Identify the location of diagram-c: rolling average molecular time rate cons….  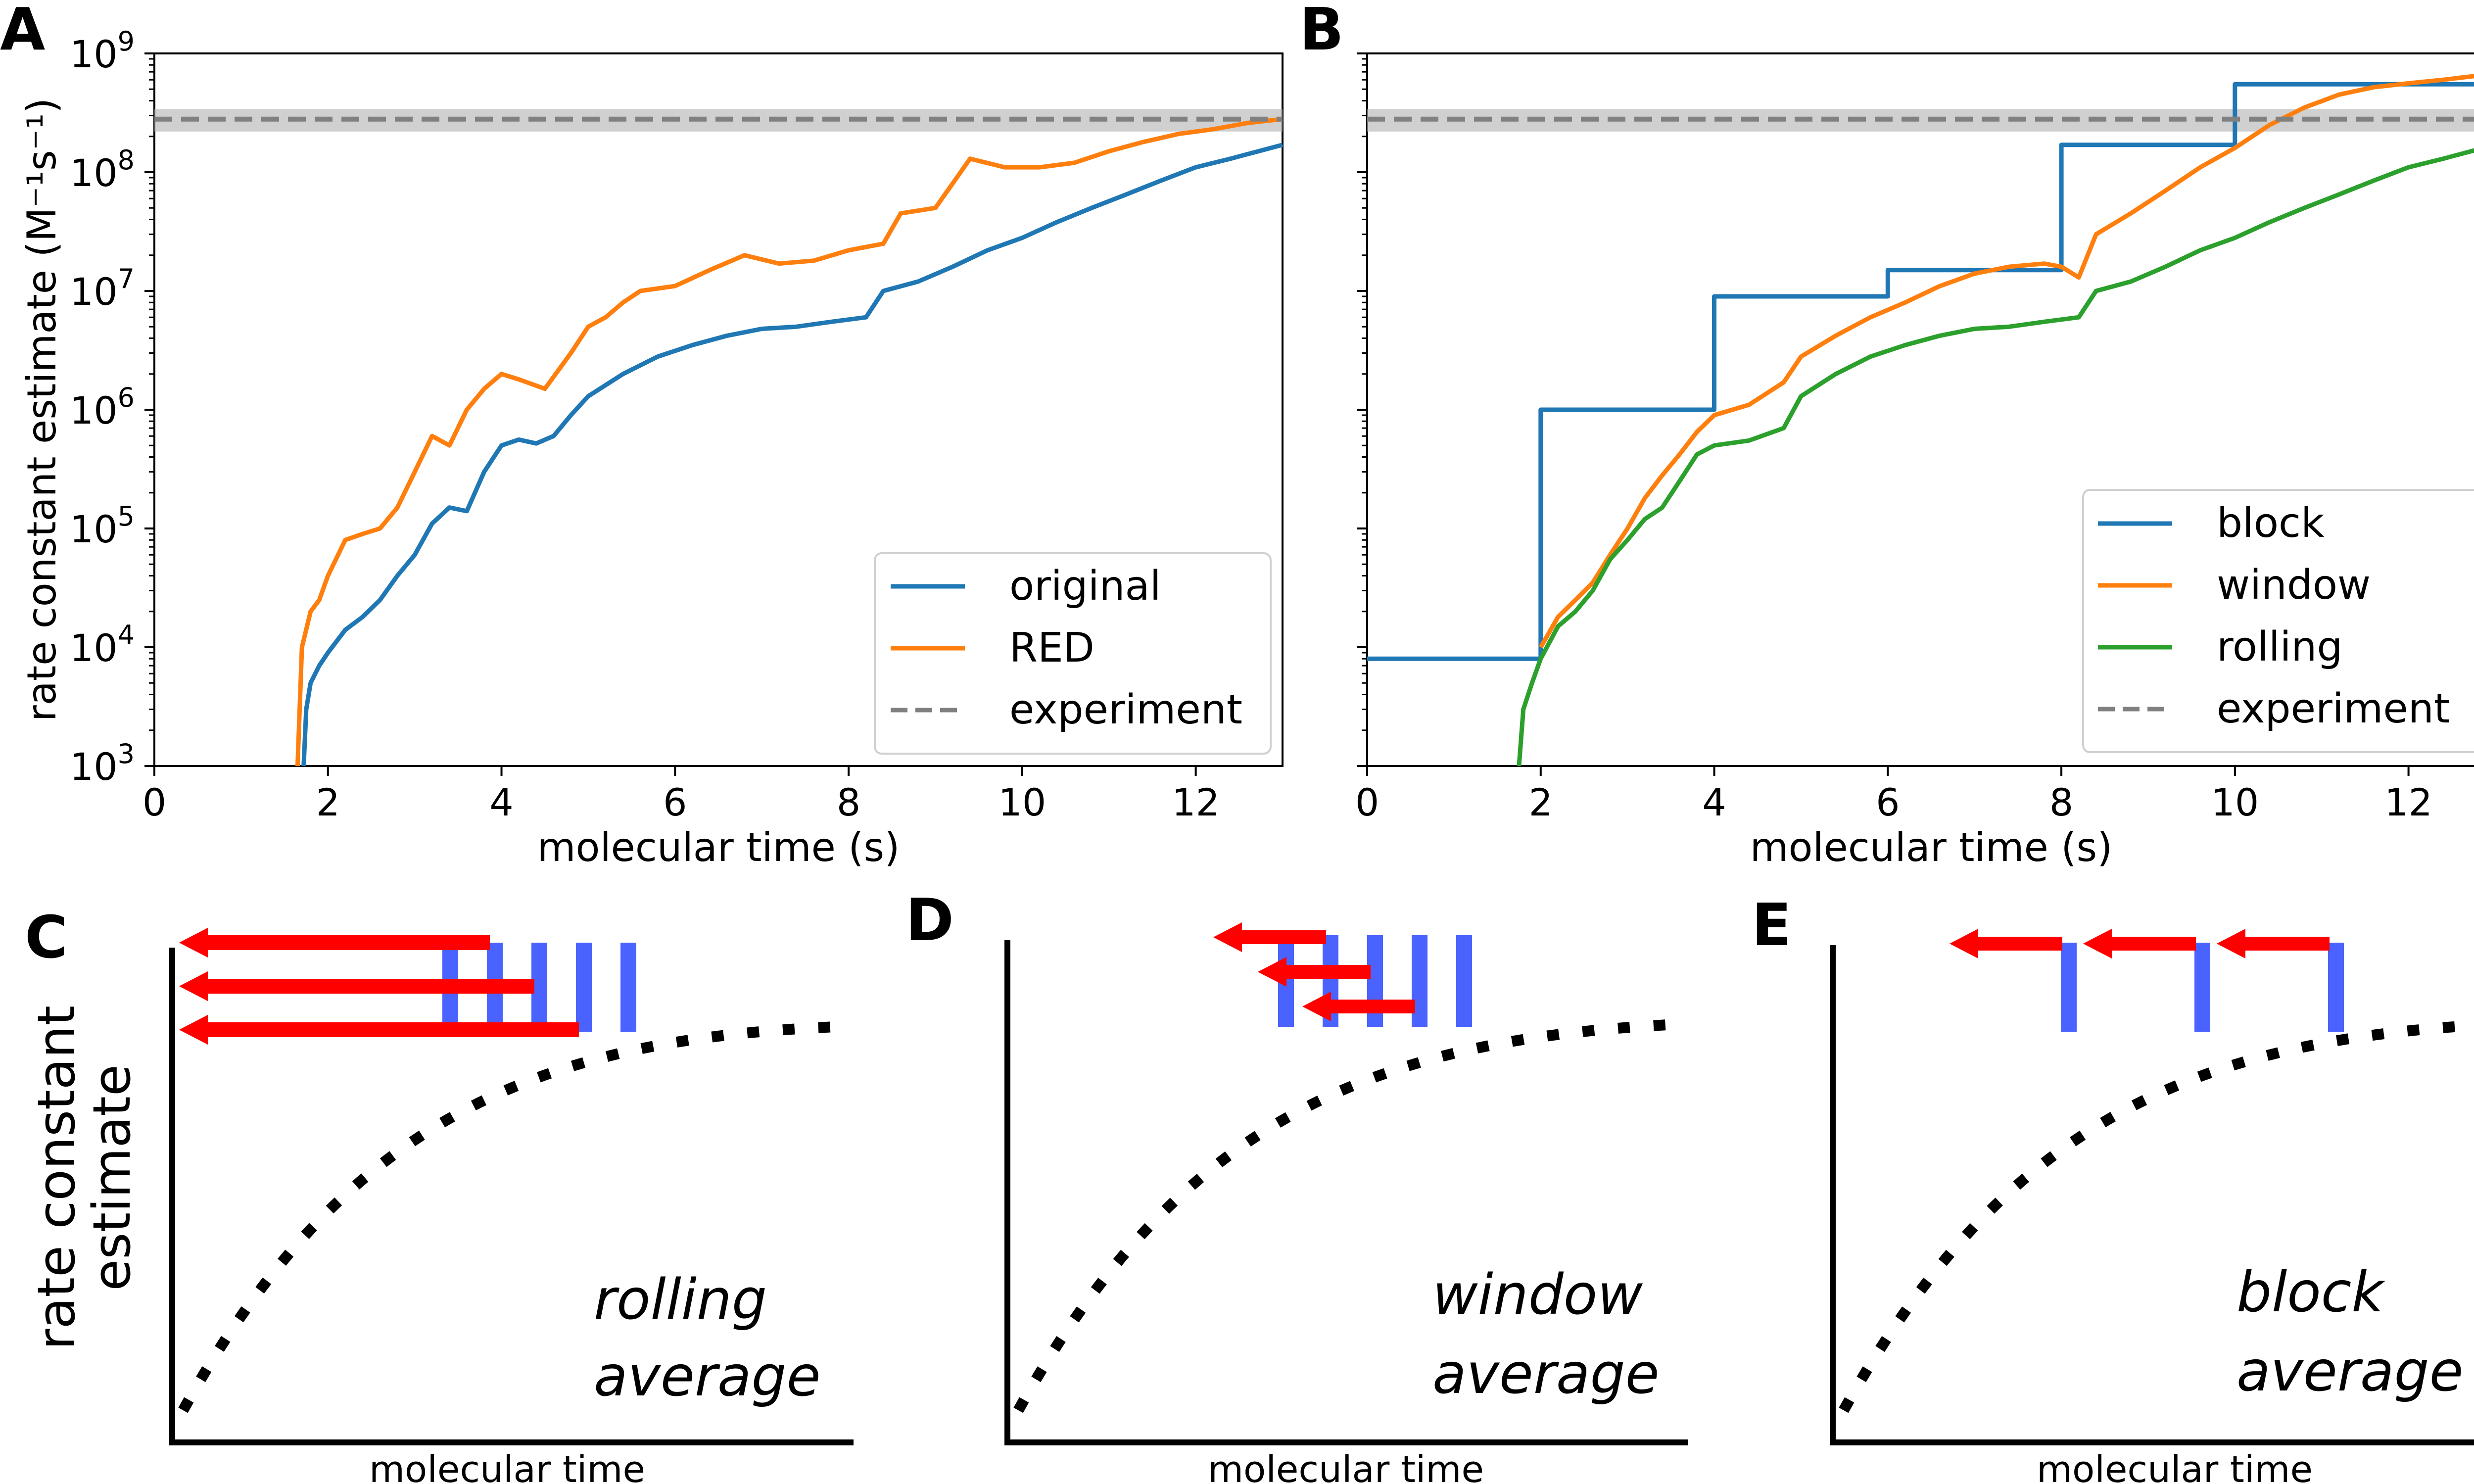
(440, 1206).